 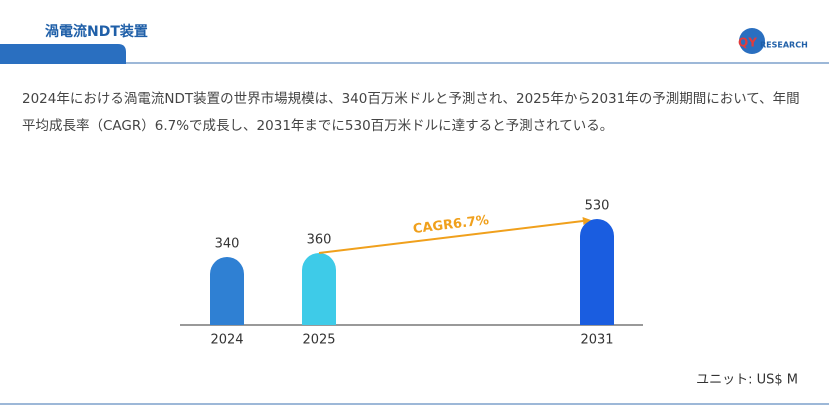 What do you see at coordinates (414, 404) in the screenshot?
I see `footer-rule` at bounding box center [414, 404].